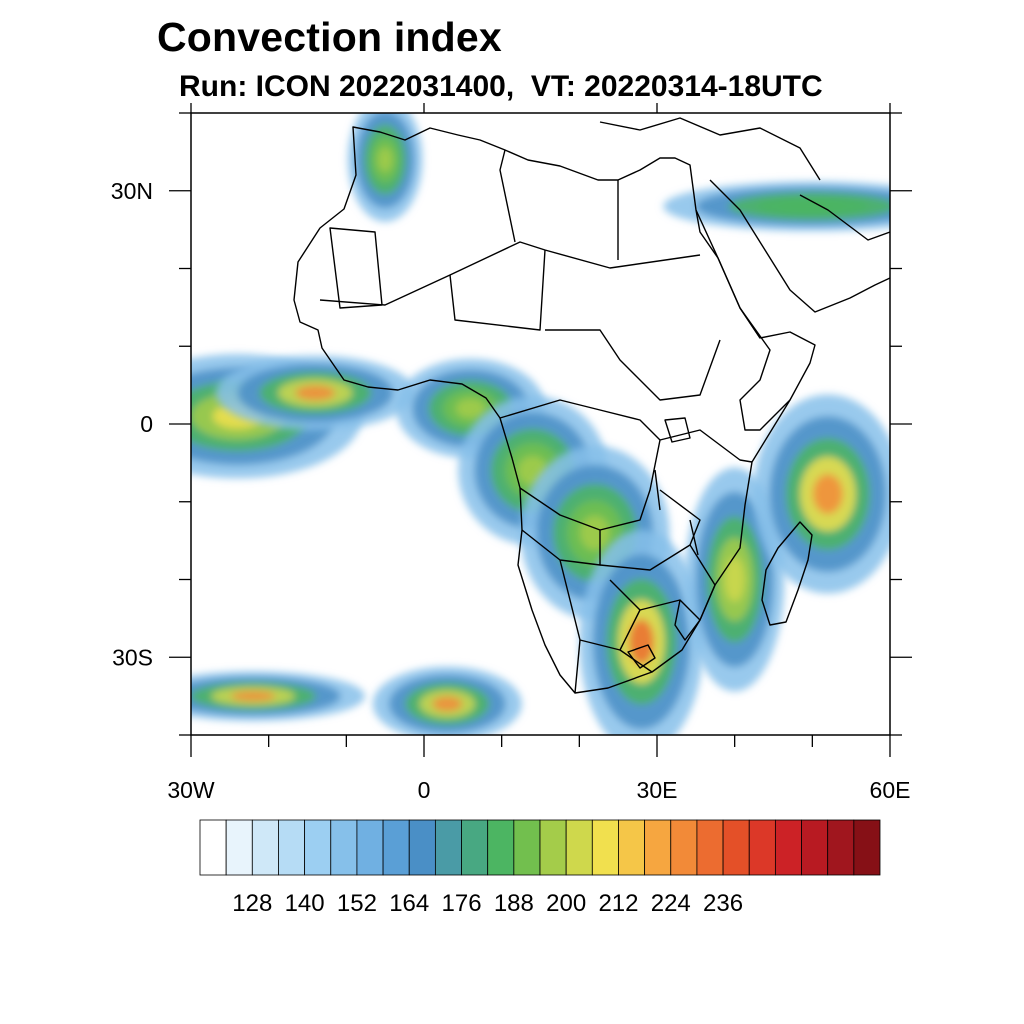  Describe the element at coordinates (462, 903) in the screenshot. I see `colorbar-label: 176` at that location.